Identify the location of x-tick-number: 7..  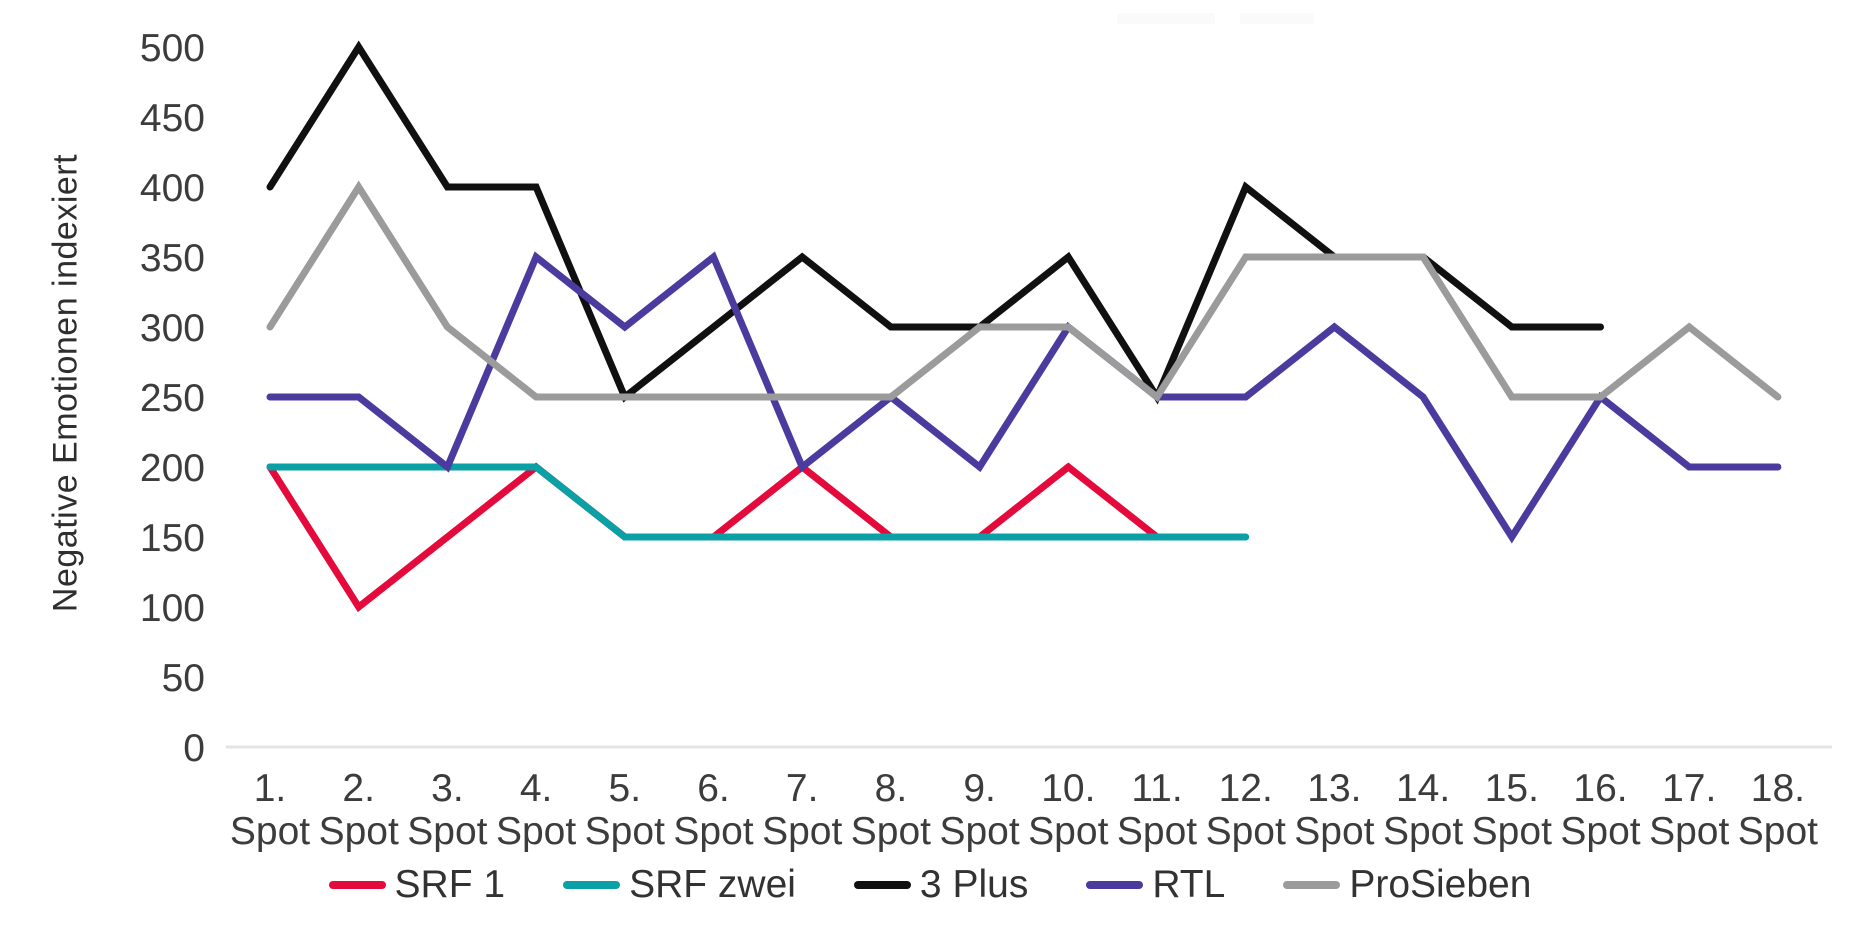
(802, 788).